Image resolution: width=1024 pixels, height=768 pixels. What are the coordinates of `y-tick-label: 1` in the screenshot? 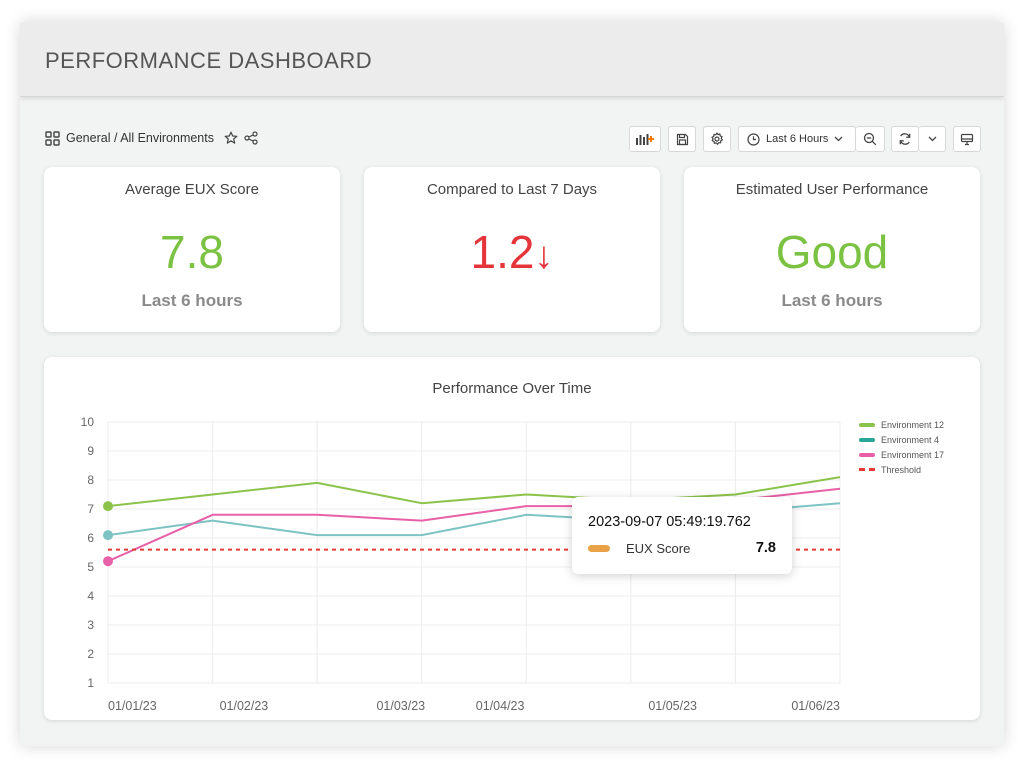 It's located at (90, 683).